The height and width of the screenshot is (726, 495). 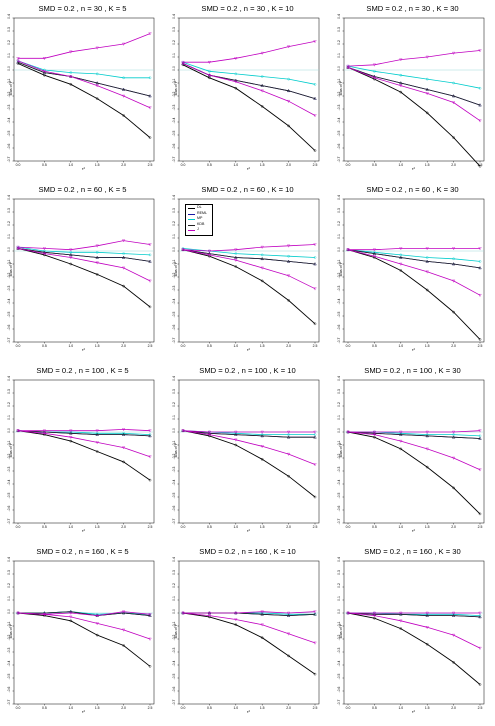 I want to click on panel-title: SMD = 0.2 , n = 160 , K = 30, so click(x=412, y=551).